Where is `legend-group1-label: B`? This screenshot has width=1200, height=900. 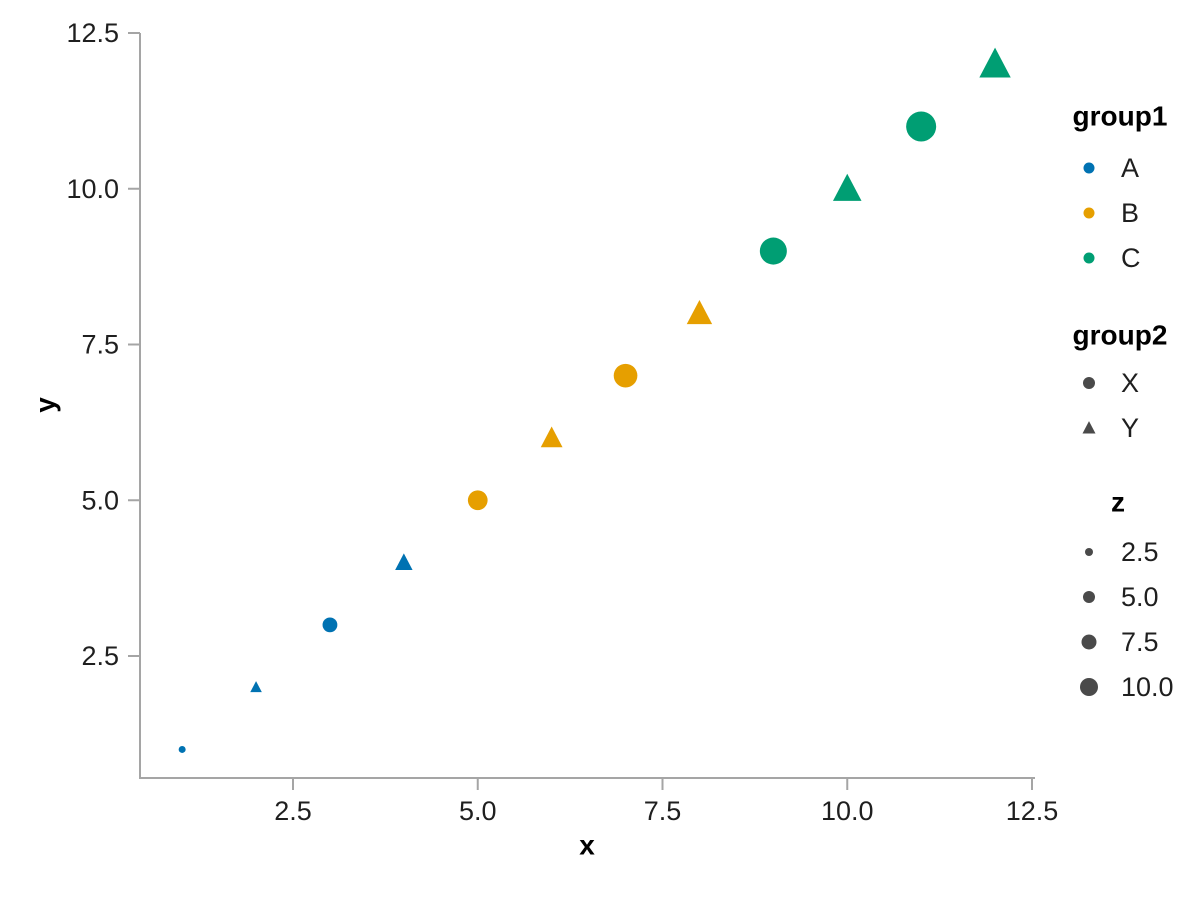
legend-group1-label: B is located at coordinates (1130, 213).